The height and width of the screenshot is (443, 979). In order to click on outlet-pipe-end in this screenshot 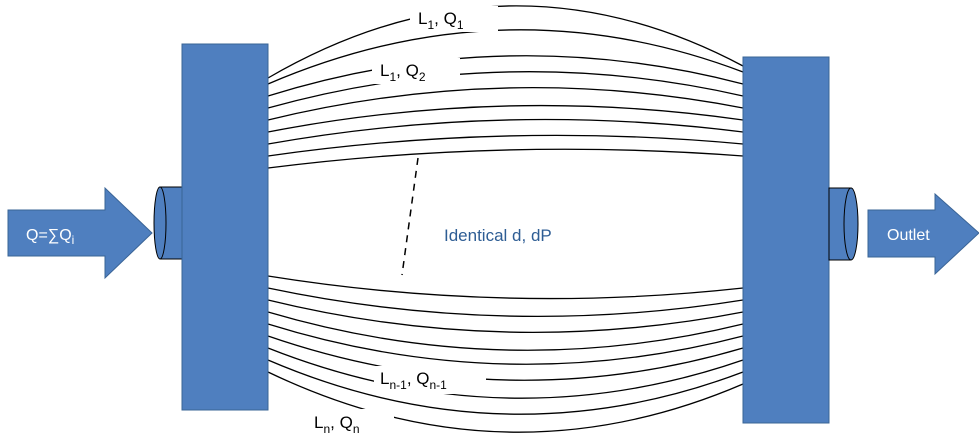, I will do `click(851, 224)`.